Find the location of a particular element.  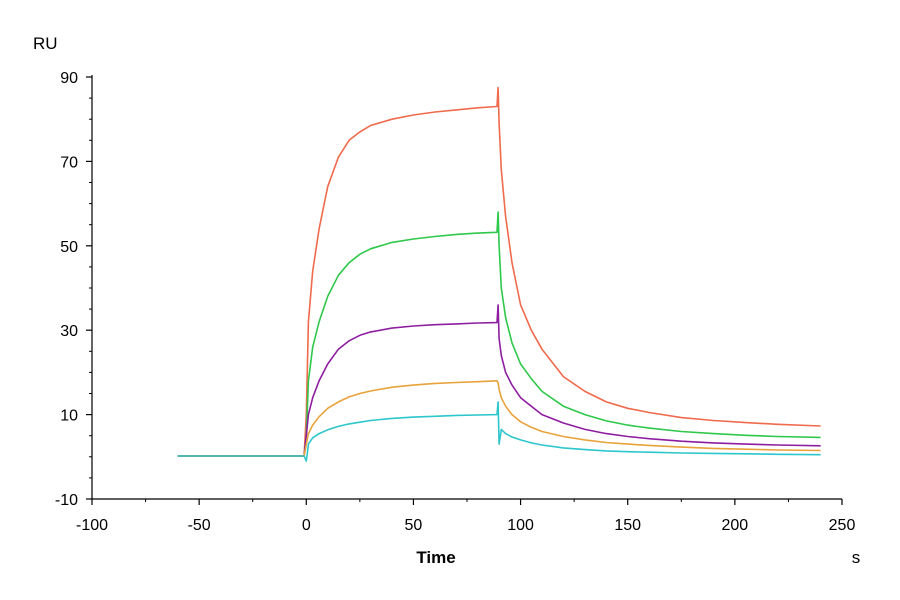

x-tick-label: -50 is located at coordinates (199, 525).